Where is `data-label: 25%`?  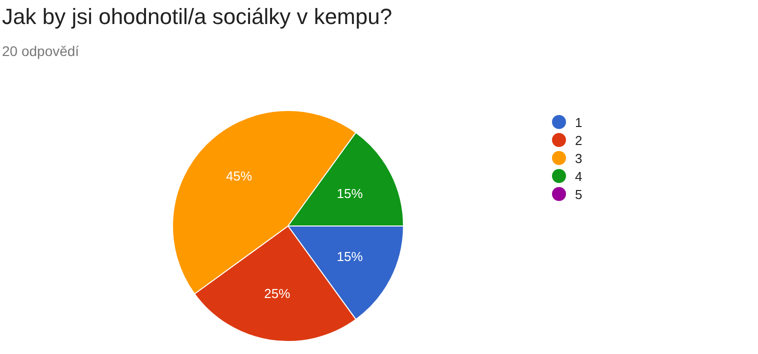
data-label: 25% is located at coordinates (277, 294).